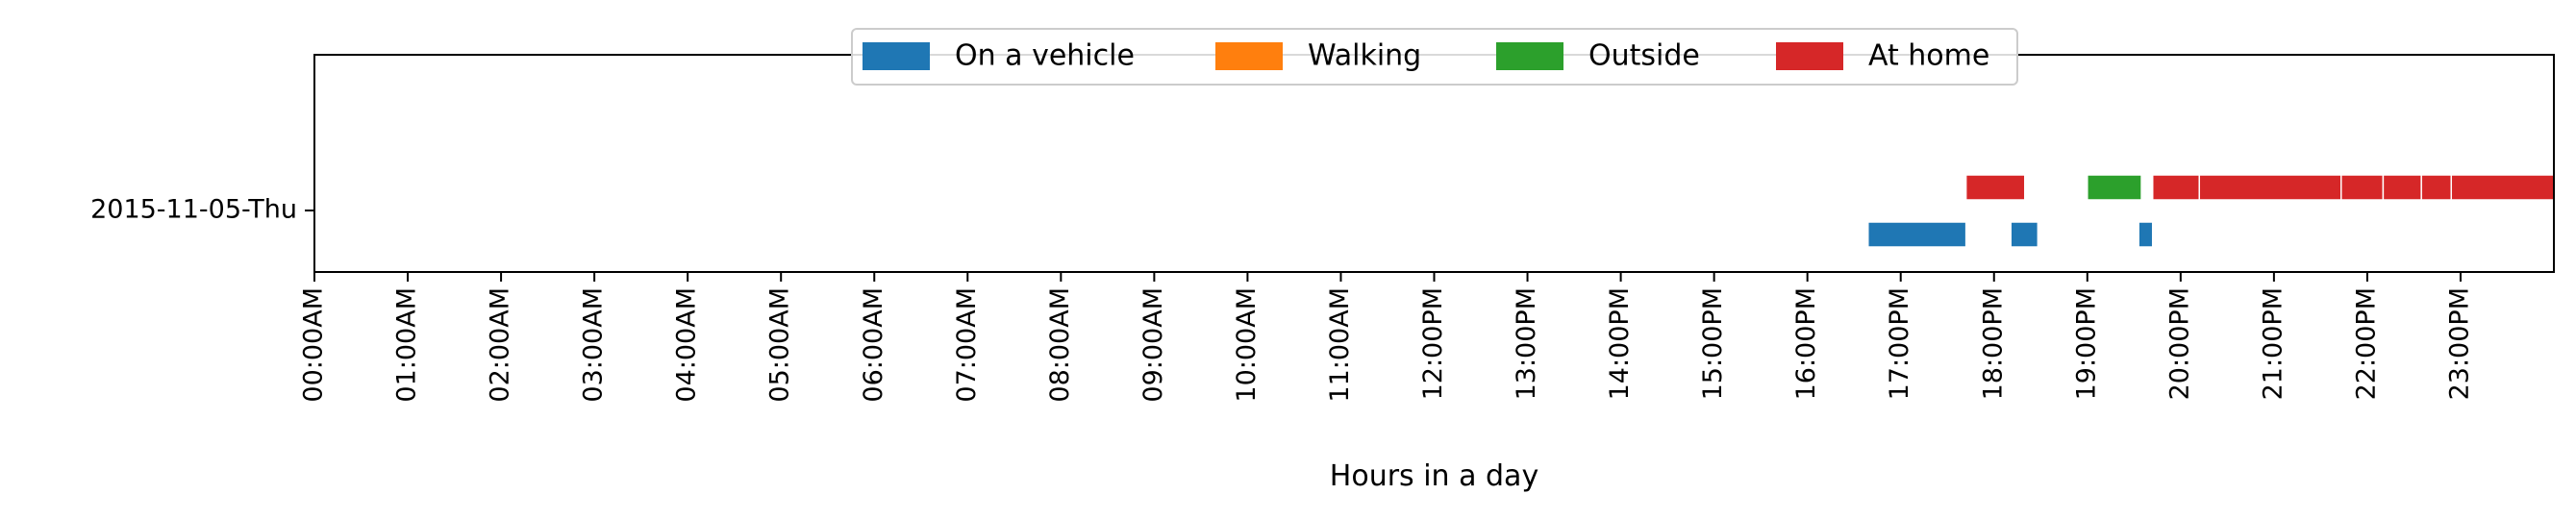 This screenshot has height=519, width=2576. Describe the element at coordinates (2273, 343) in the screenshot. I see `x-tick-label: 21:00PM` at that location.